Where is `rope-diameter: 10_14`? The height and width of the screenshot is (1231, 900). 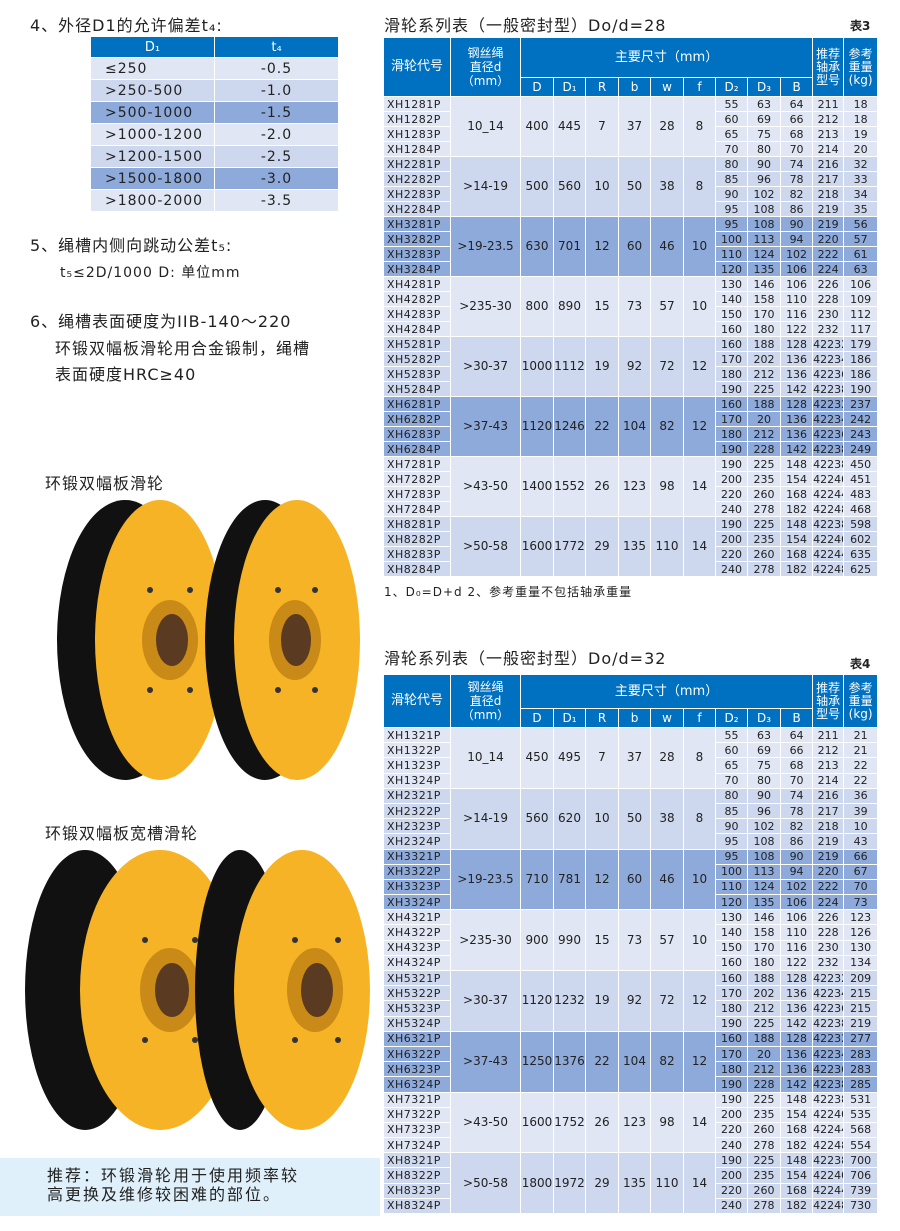 rope-diameter: 10_14 is located at coordinates (485, 758).